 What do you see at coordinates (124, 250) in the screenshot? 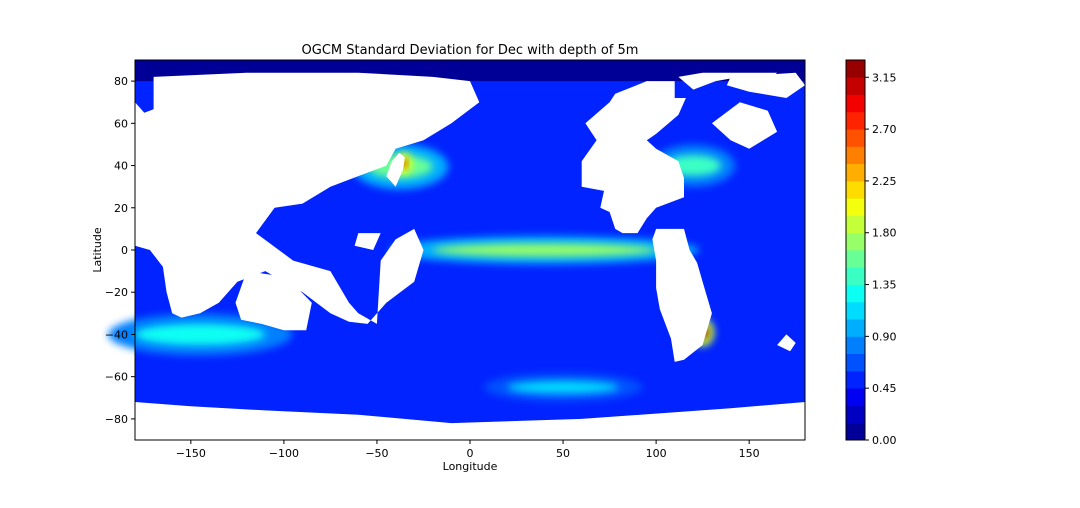
I see `y-tick-label: 0` at bounding box center [124, 250].